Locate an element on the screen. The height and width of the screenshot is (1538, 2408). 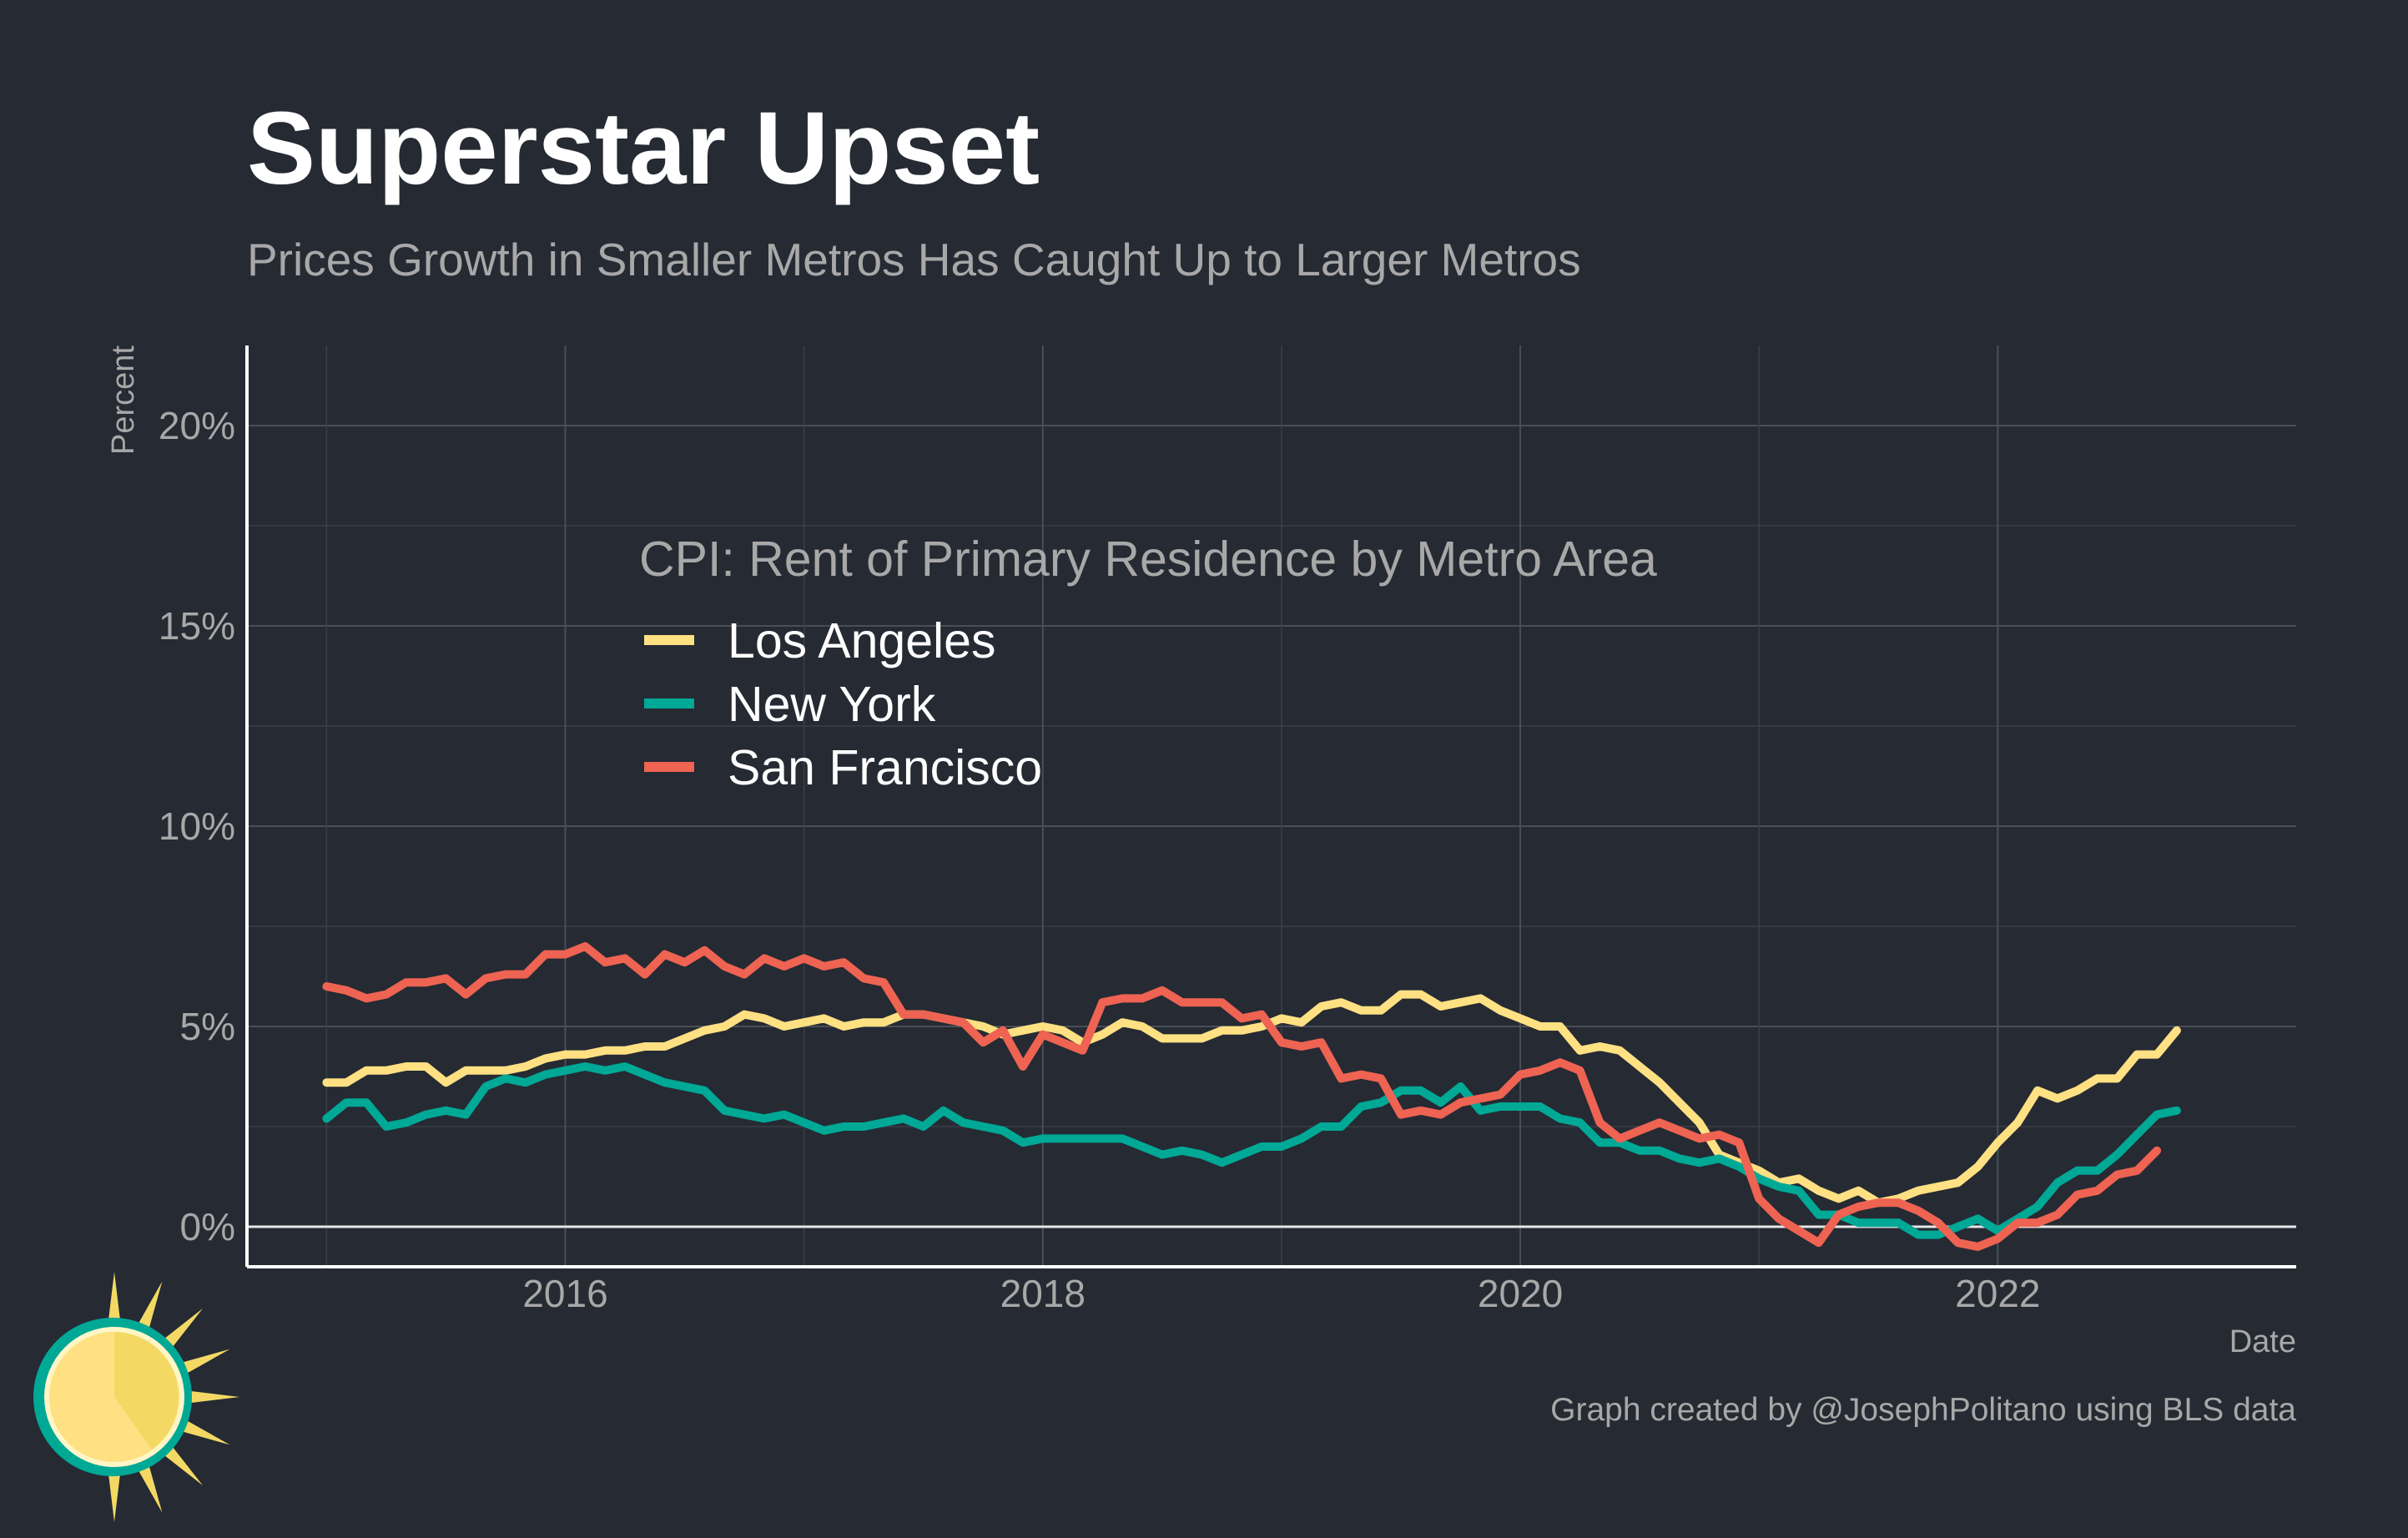
y-tick-label: 5% is located at coordinates (207, 1026).